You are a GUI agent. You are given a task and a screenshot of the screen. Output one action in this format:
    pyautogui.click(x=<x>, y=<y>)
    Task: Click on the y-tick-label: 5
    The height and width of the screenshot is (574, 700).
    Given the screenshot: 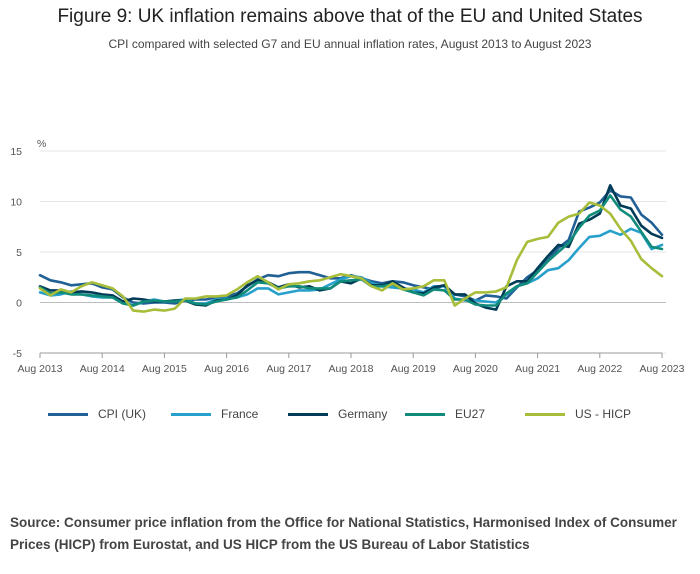 What is the action you would take?
    pyautogui.click(x=19, y=253)
    